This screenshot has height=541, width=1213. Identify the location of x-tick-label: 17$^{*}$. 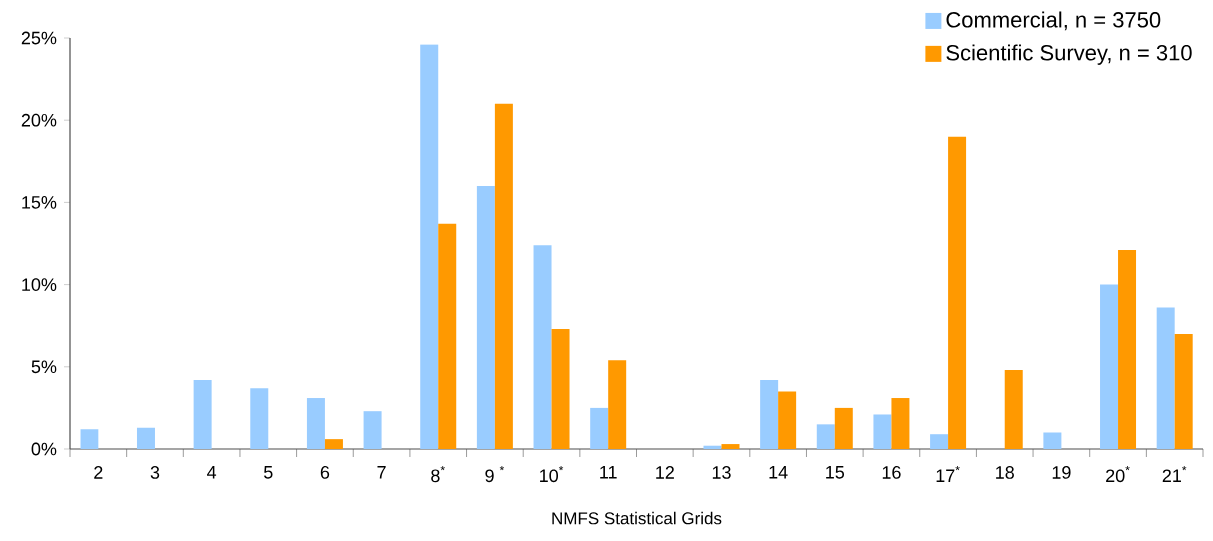
(948, 474).